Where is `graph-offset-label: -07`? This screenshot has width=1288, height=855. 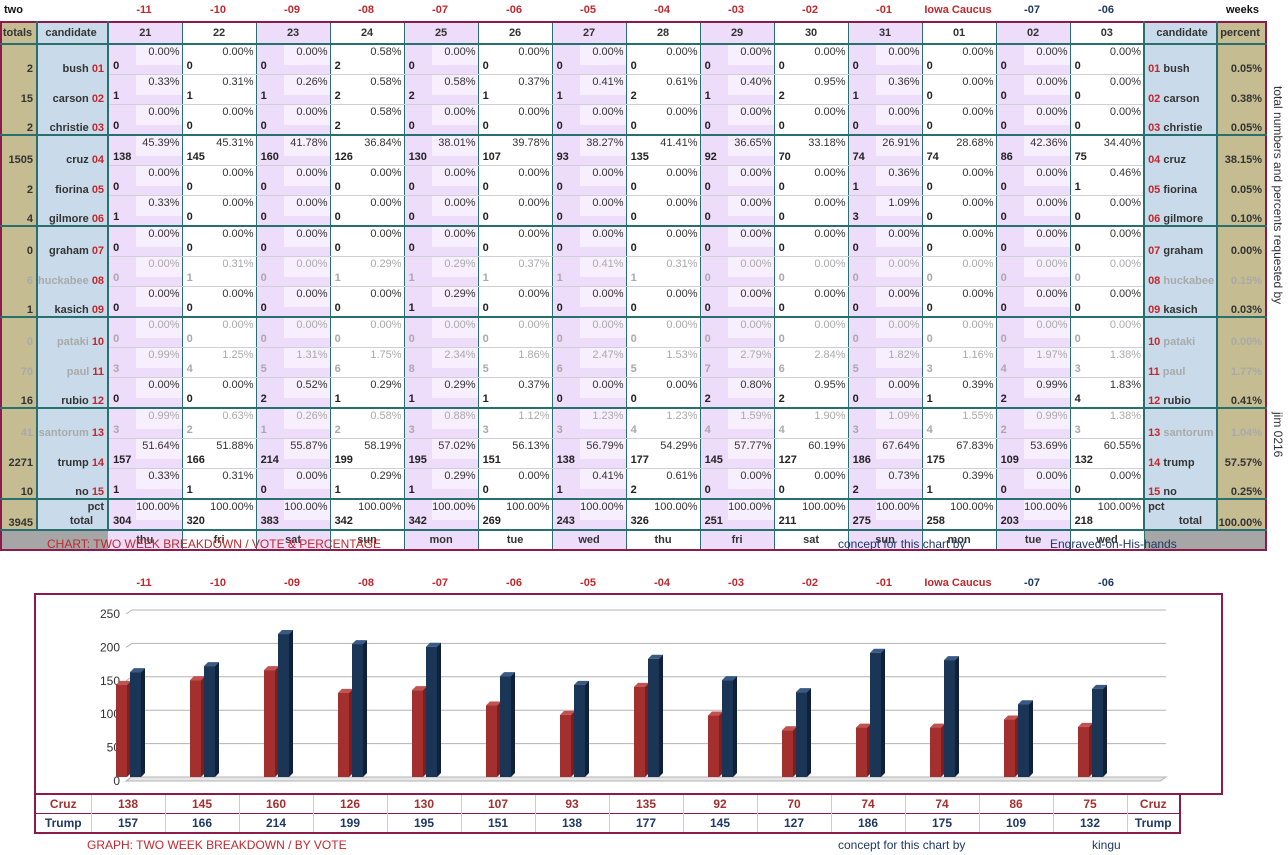
graph-offset-label: -07 is located at coordinates (1032, 583).